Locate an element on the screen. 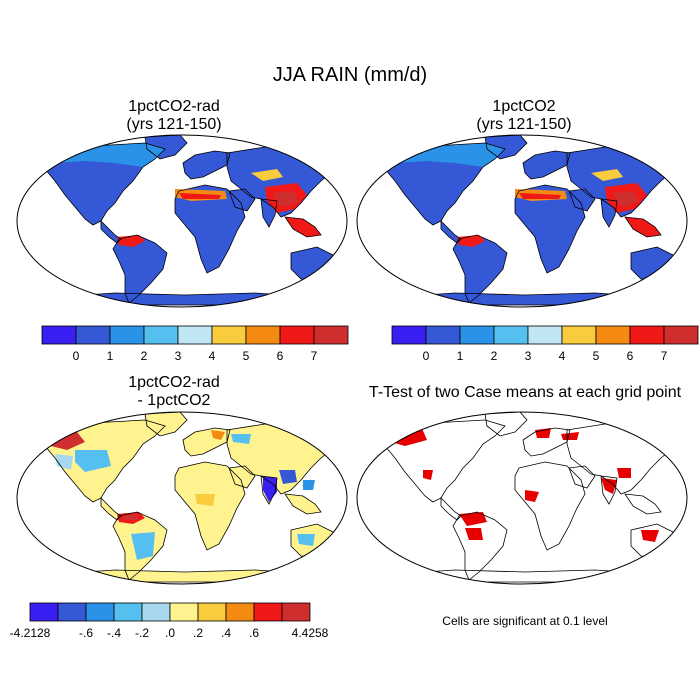  ttest-significance-note: Cells are significant at 0.1 level is located at coordinates (525, 621).